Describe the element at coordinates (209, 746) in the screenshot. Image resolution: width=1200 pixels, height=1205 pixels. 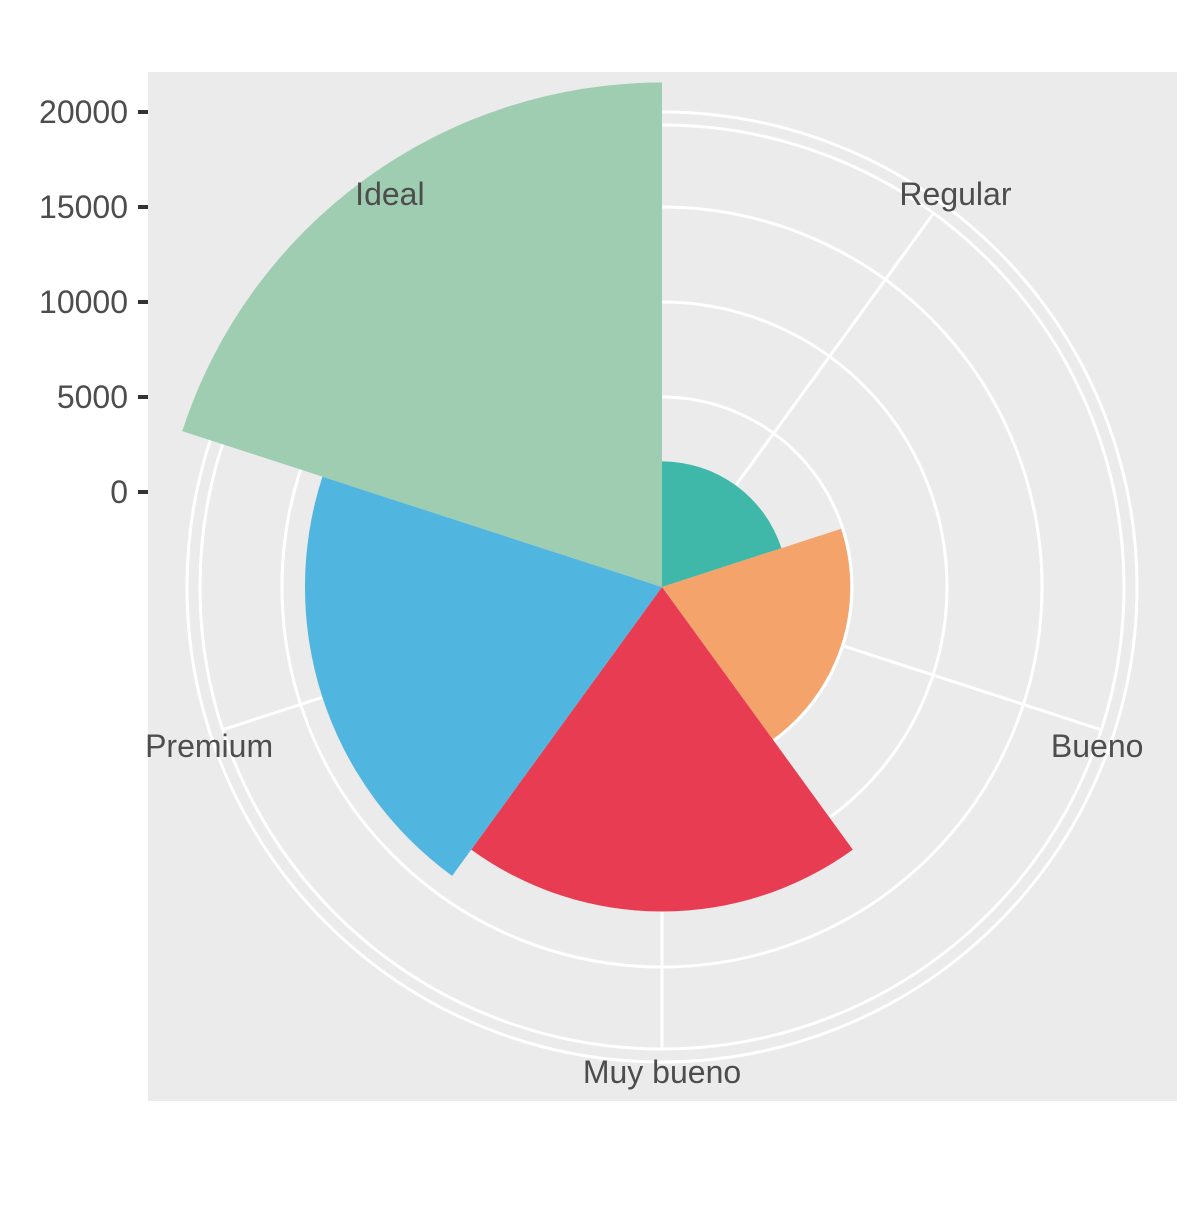
I see `category-label-premium: Premium` at that location.